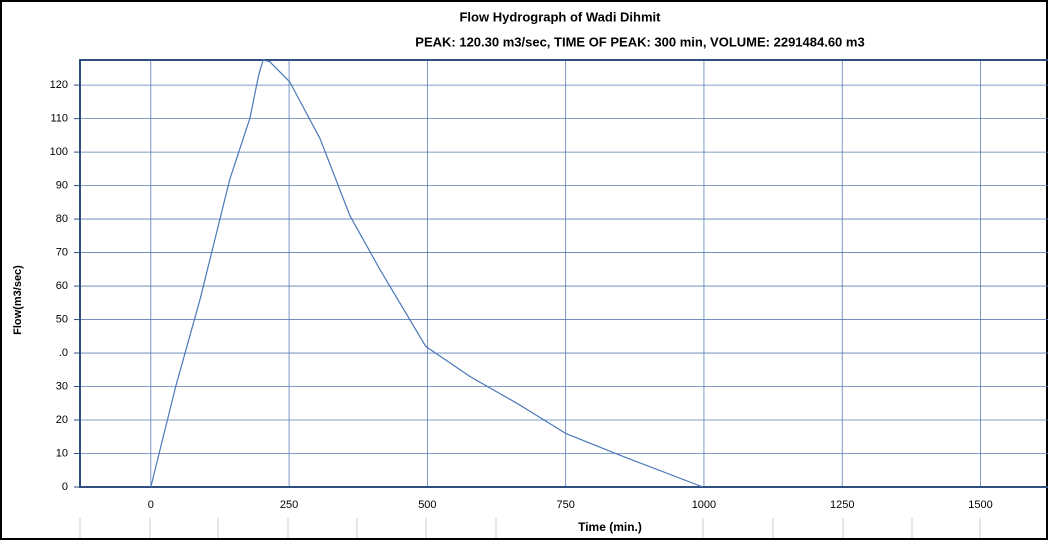  Describe the element at coordinates (59, 119) in the screenshot. I see `y-tick-label: 110` at that location.